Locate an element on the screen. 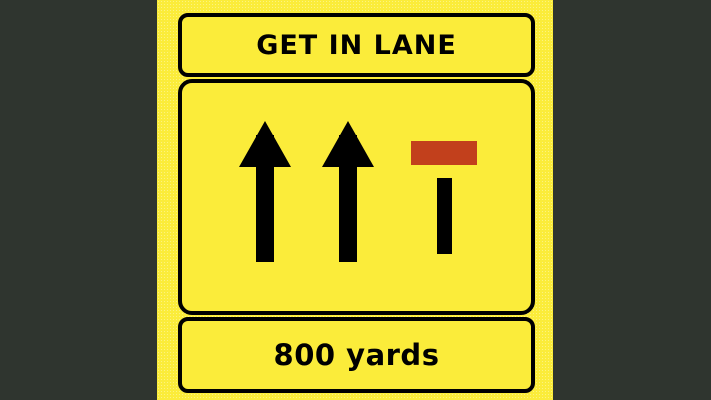 The image size is (711, 400). lane-2-arrow-ahead-icon is located at coordinates (348, 191).